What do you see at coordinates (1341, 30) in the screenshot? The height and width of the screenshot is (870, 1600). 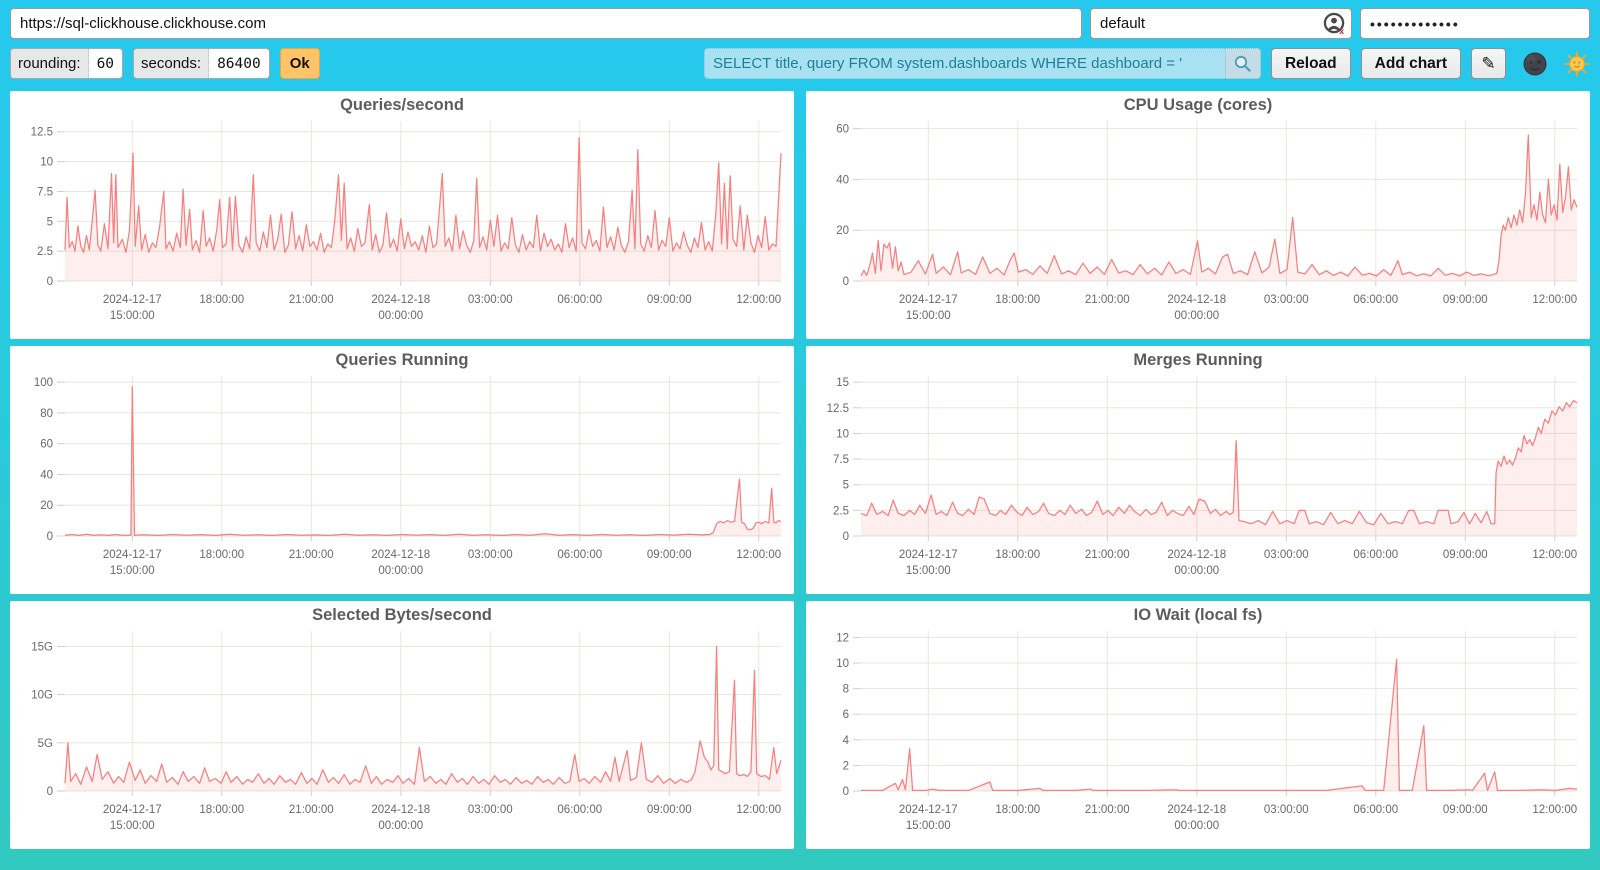 I see `svg-text: x` at bounding box center [1341, 30].